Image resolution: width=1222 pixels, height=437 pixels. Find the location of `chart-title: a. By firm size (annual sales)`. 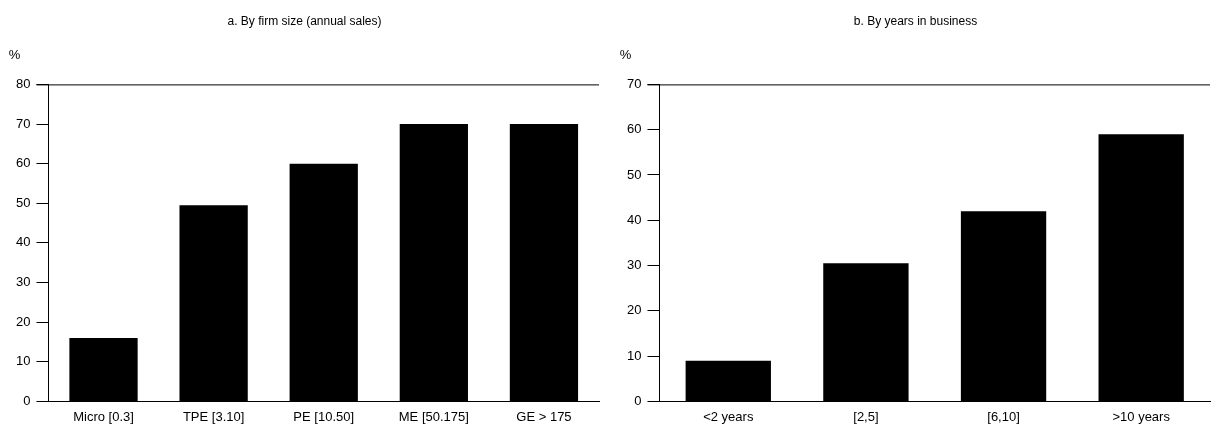

chart-title: a. By firm size (annual sales) is located at coordinates (304, 20).